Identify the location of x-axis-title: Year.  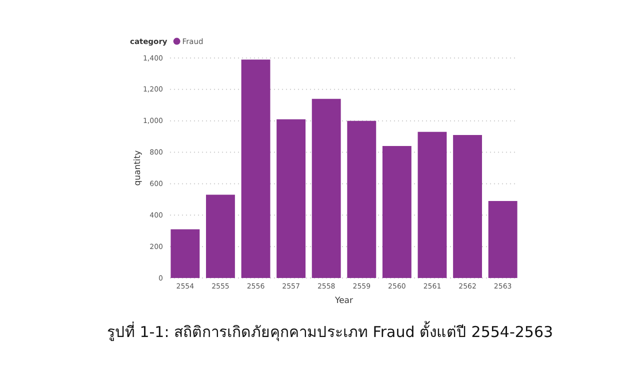
(344, 301).